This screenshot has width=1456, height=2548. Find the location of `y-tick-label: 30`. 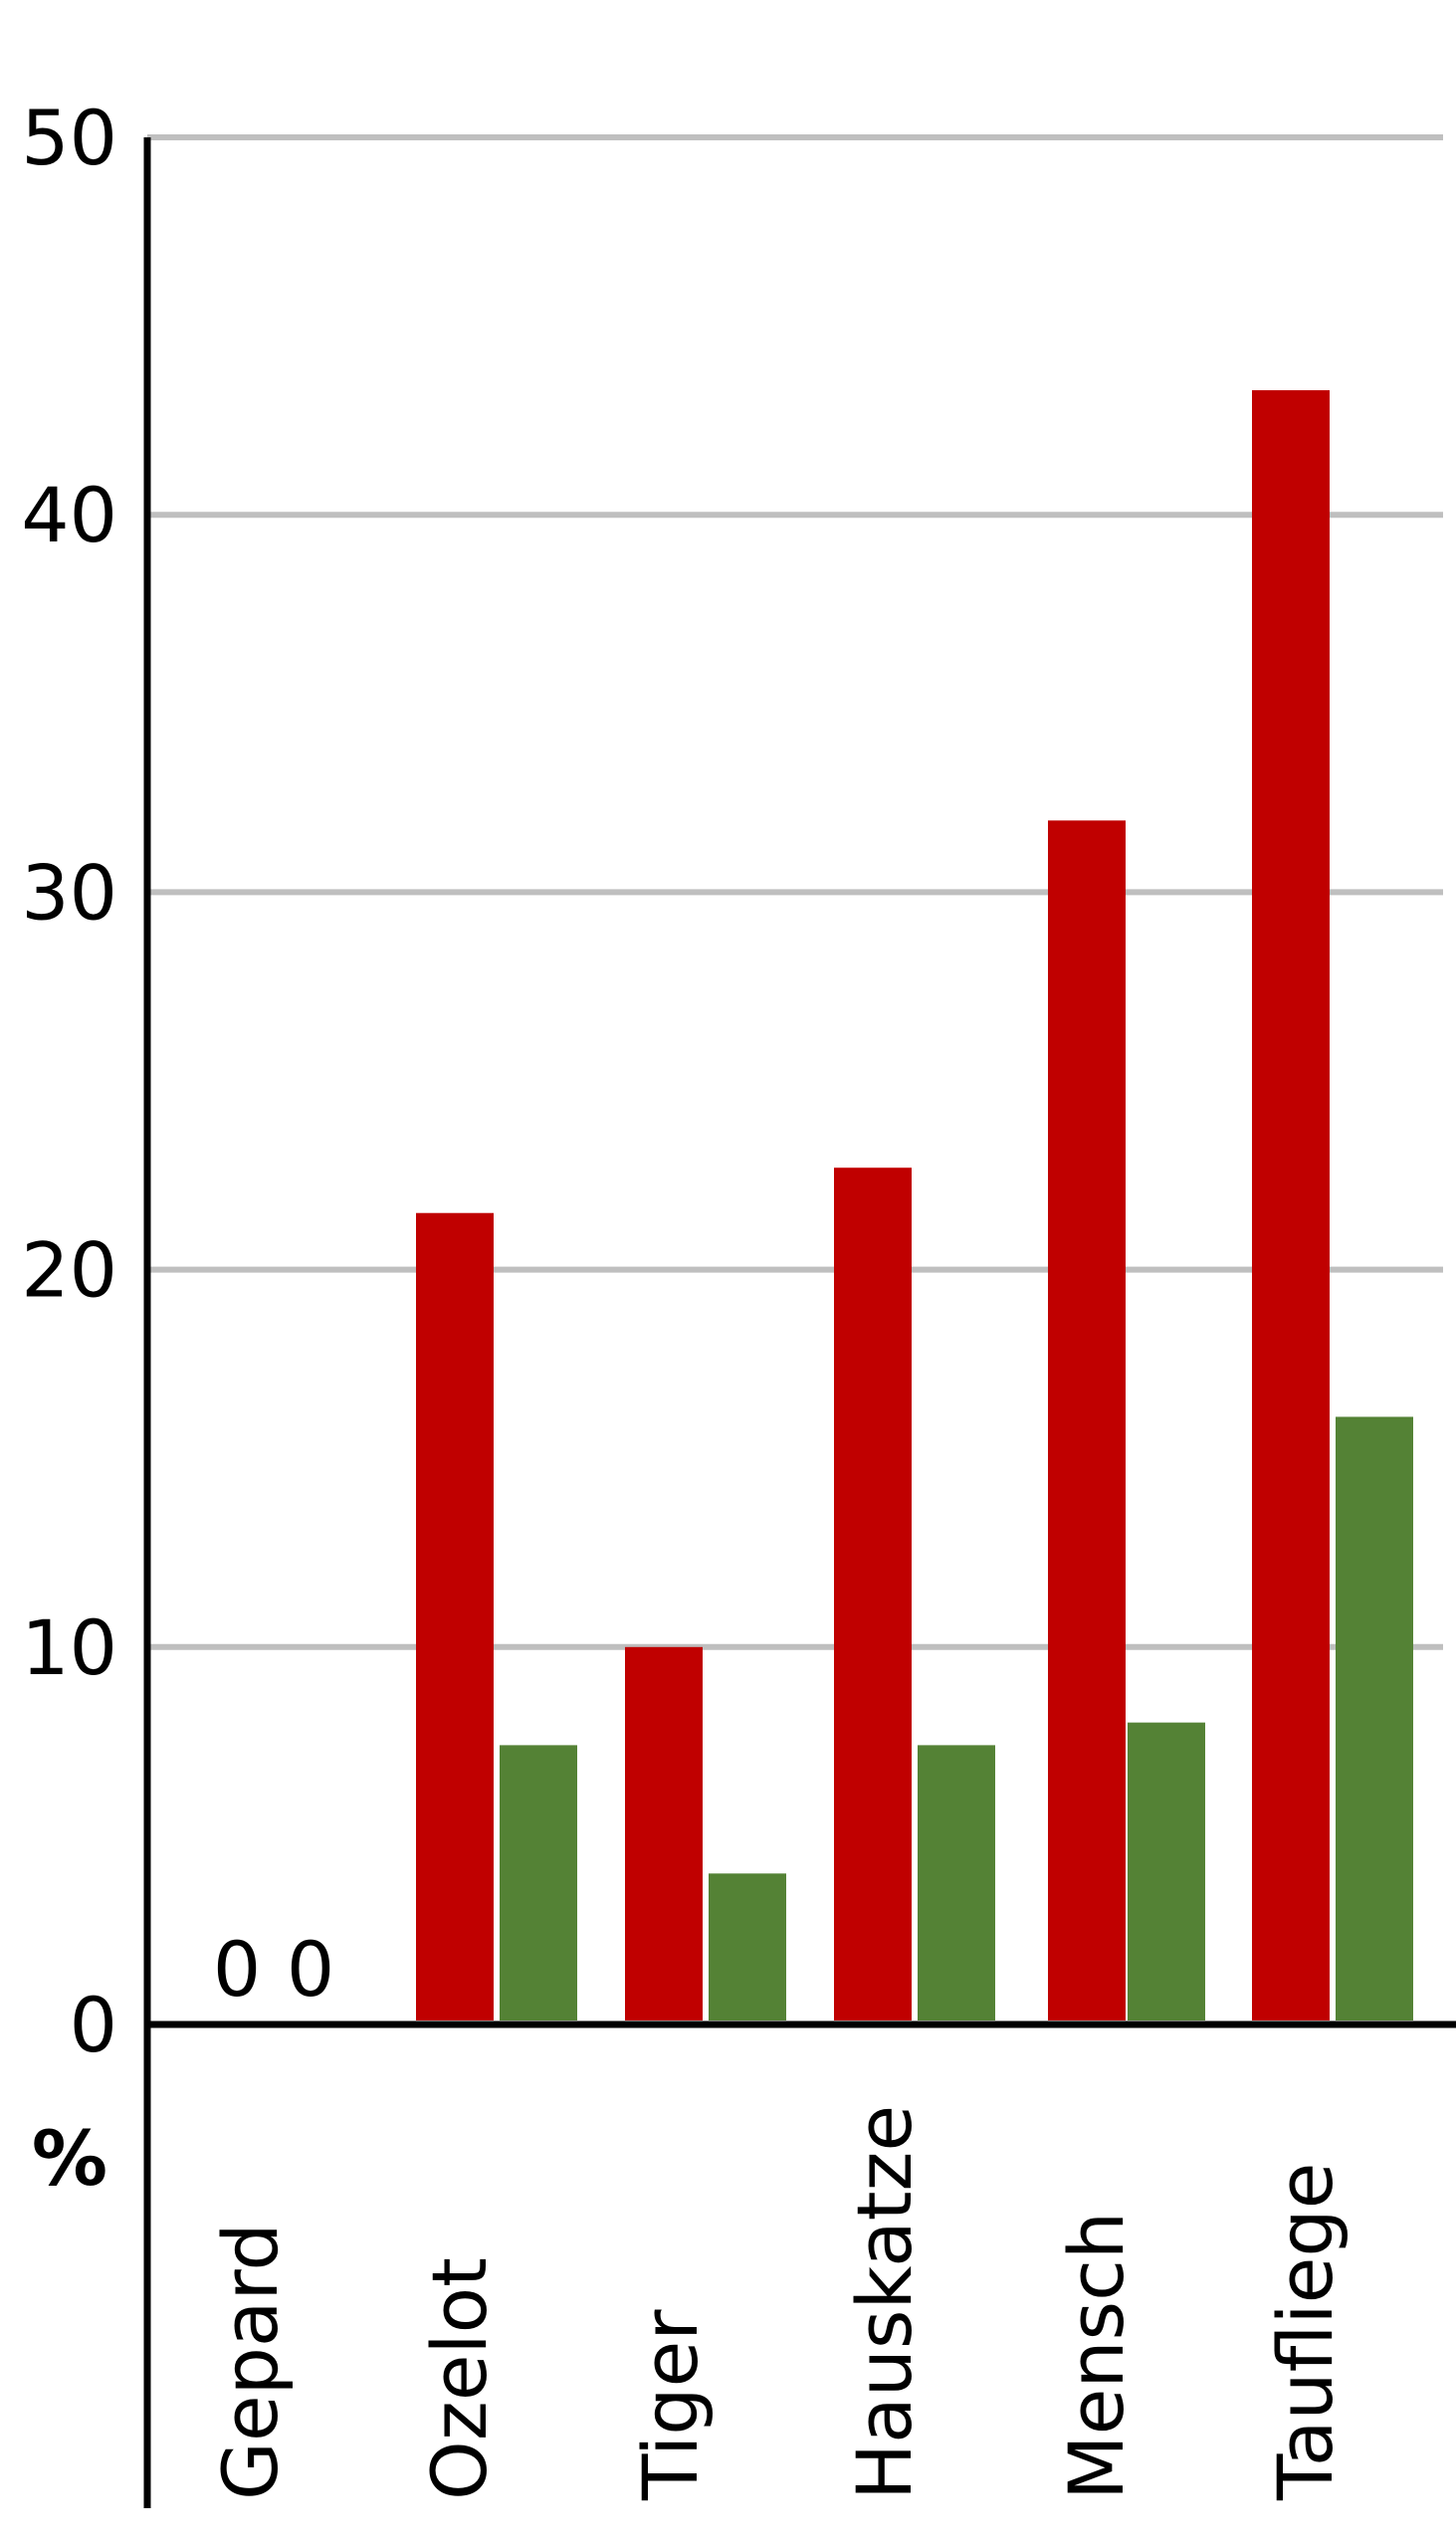

y-tick-label: 30 is located at coordinates (69, 892).